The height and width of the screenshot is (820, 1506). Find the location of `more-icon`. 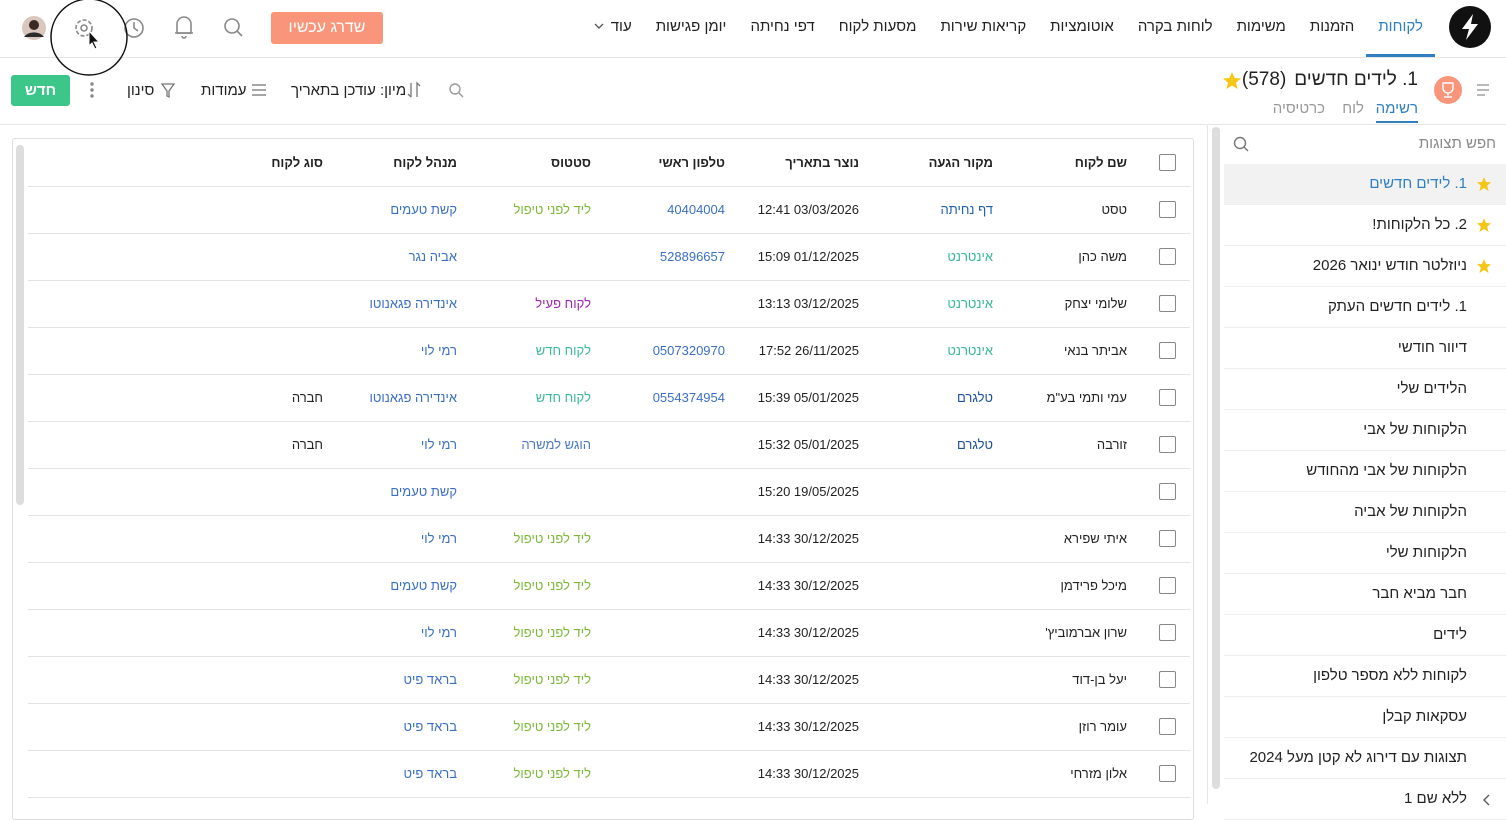

more-icon is located at coordinates (92, 90).